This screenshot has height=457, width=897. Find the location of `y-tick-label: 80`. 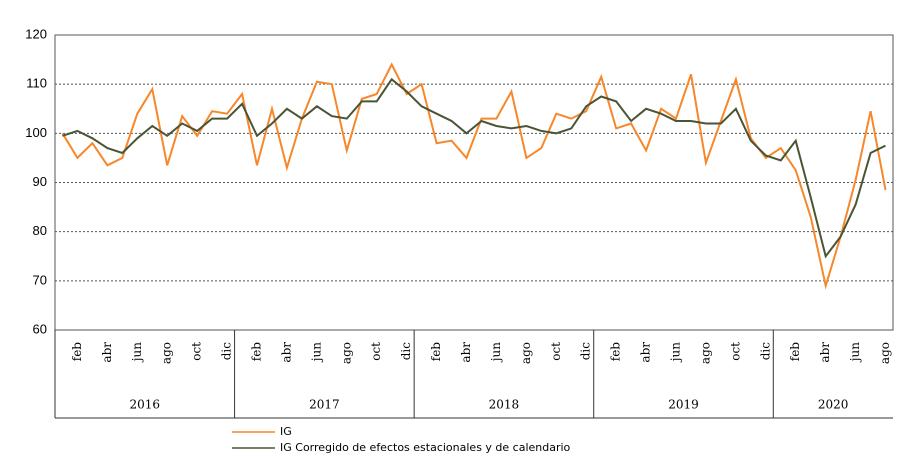

y-tick-label: 80 is located at coordinates (40, 230).